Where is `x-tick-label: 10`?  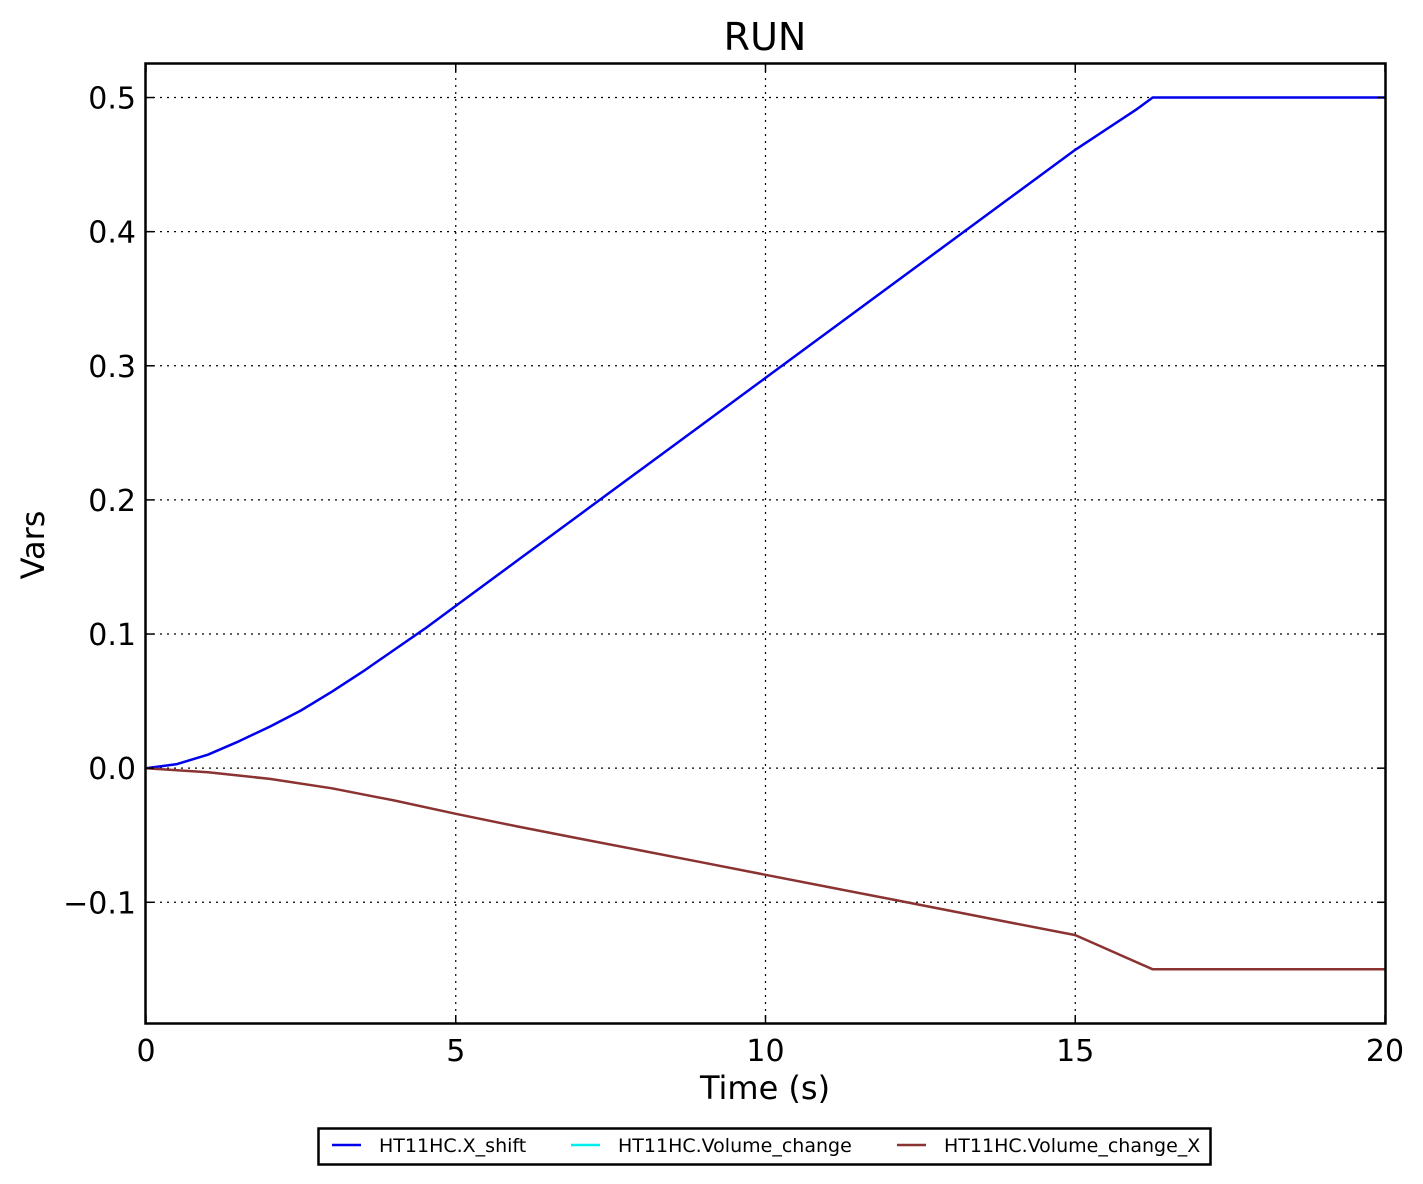
x-tick-label: 10 is located at coordinates (765, 1051).